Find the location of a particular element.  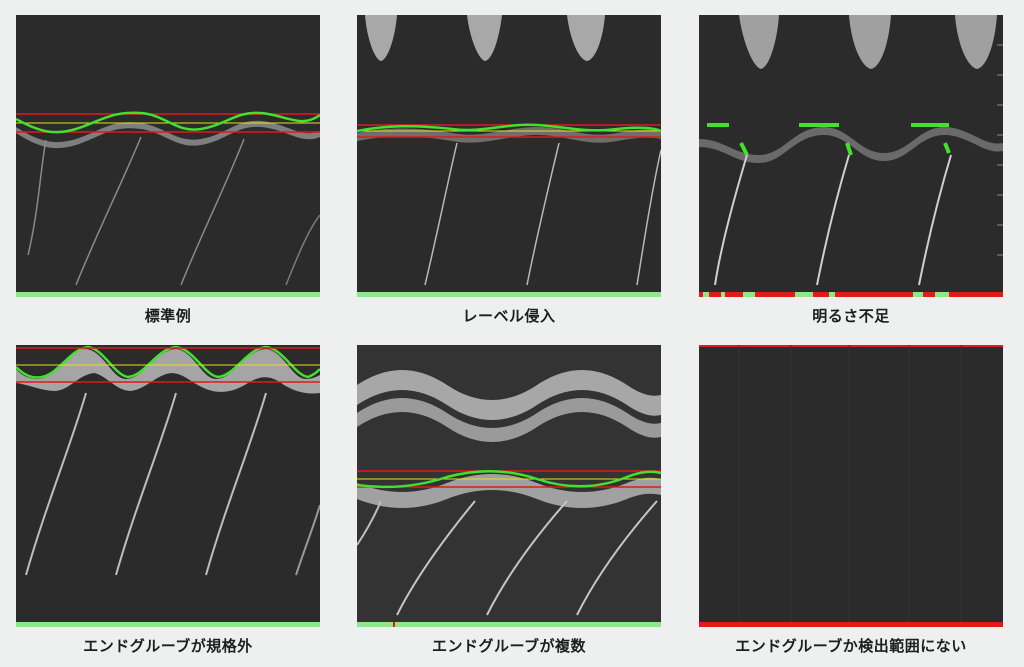

scan-image-multiple-end-grooves is located at coordinates (509, 486).